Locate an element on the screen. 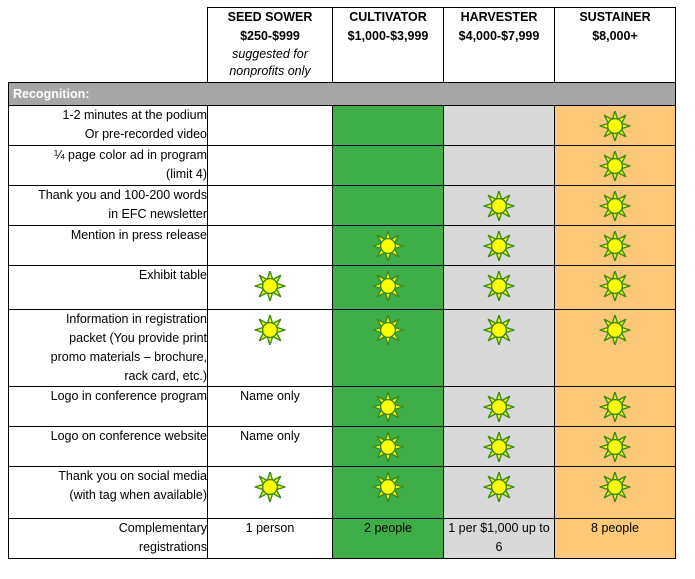 This screenshot has width=695, height=579. tier-price: $4,000-$7,999 is located at coordinates (499, 36).